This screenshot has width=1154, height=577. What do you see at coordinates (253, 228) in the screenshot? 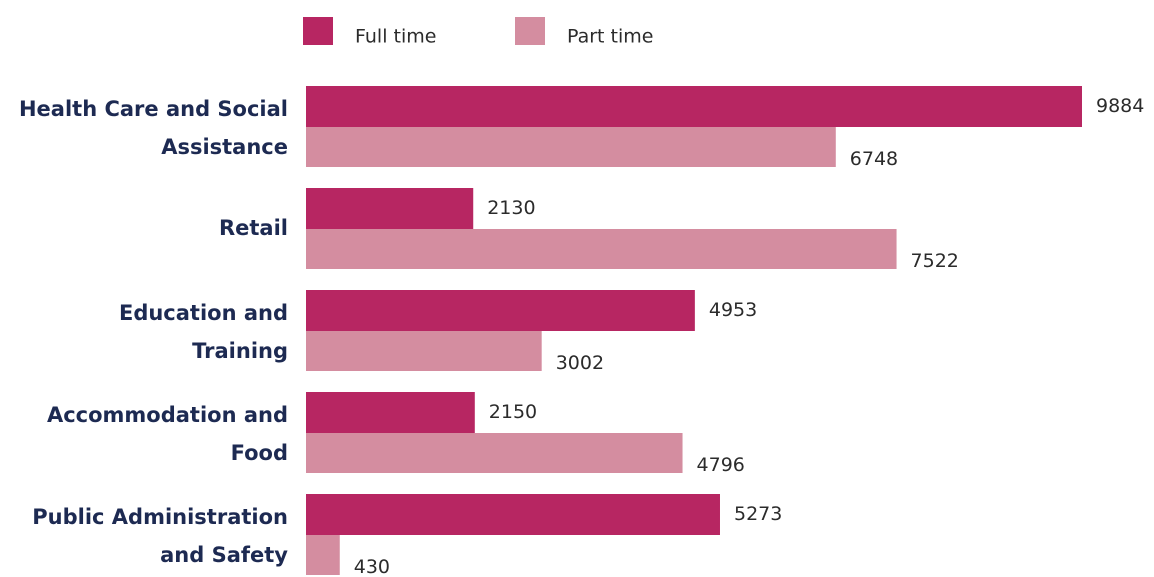
I see `category-label: Retail` at bounding box center [253, 228].